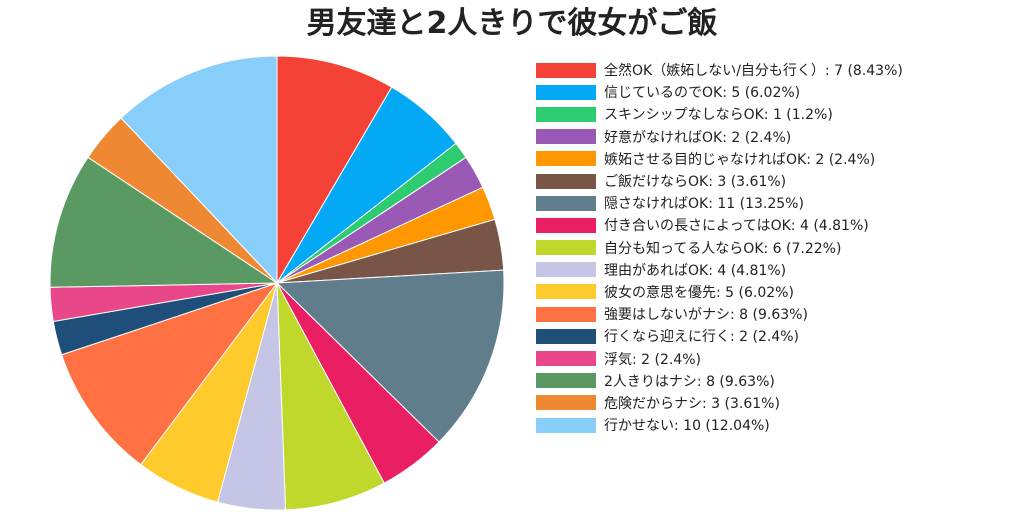  What do you see at coordinates (719, 358) in the screenshot?
I see `legend-item: 浮気: 2 (2.4%)` at bounding box center [719, 358].